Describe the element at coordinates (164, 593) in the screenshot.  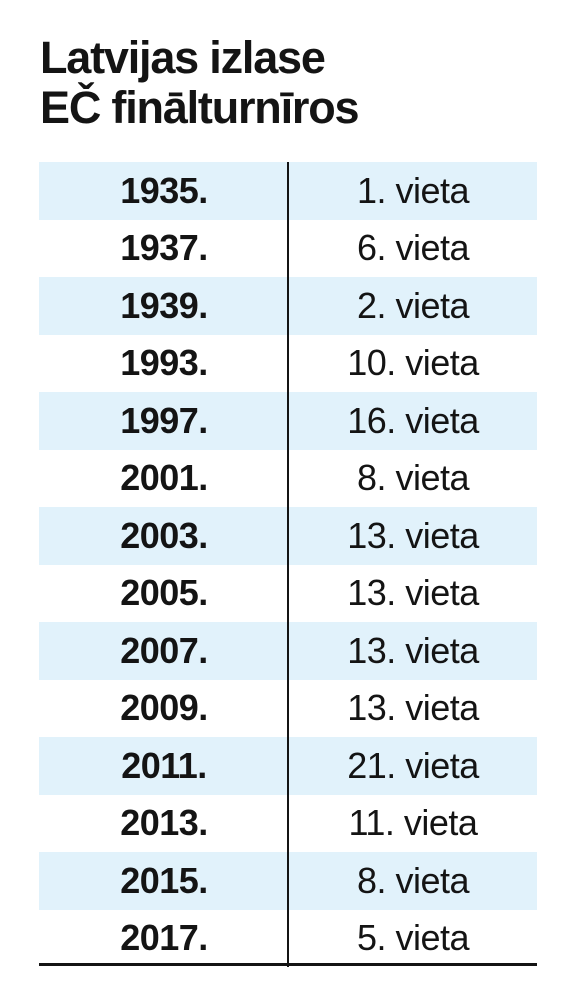
I see `year-cell: 2005.` at that location.